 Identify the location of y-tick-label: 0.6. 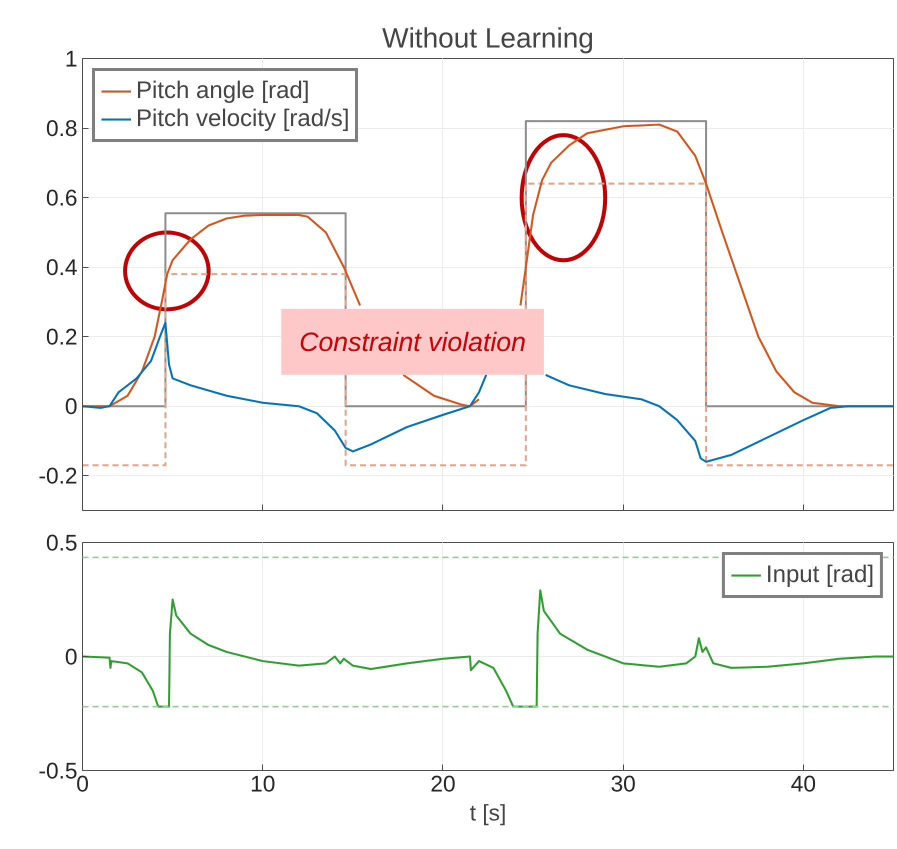
(62, 197).